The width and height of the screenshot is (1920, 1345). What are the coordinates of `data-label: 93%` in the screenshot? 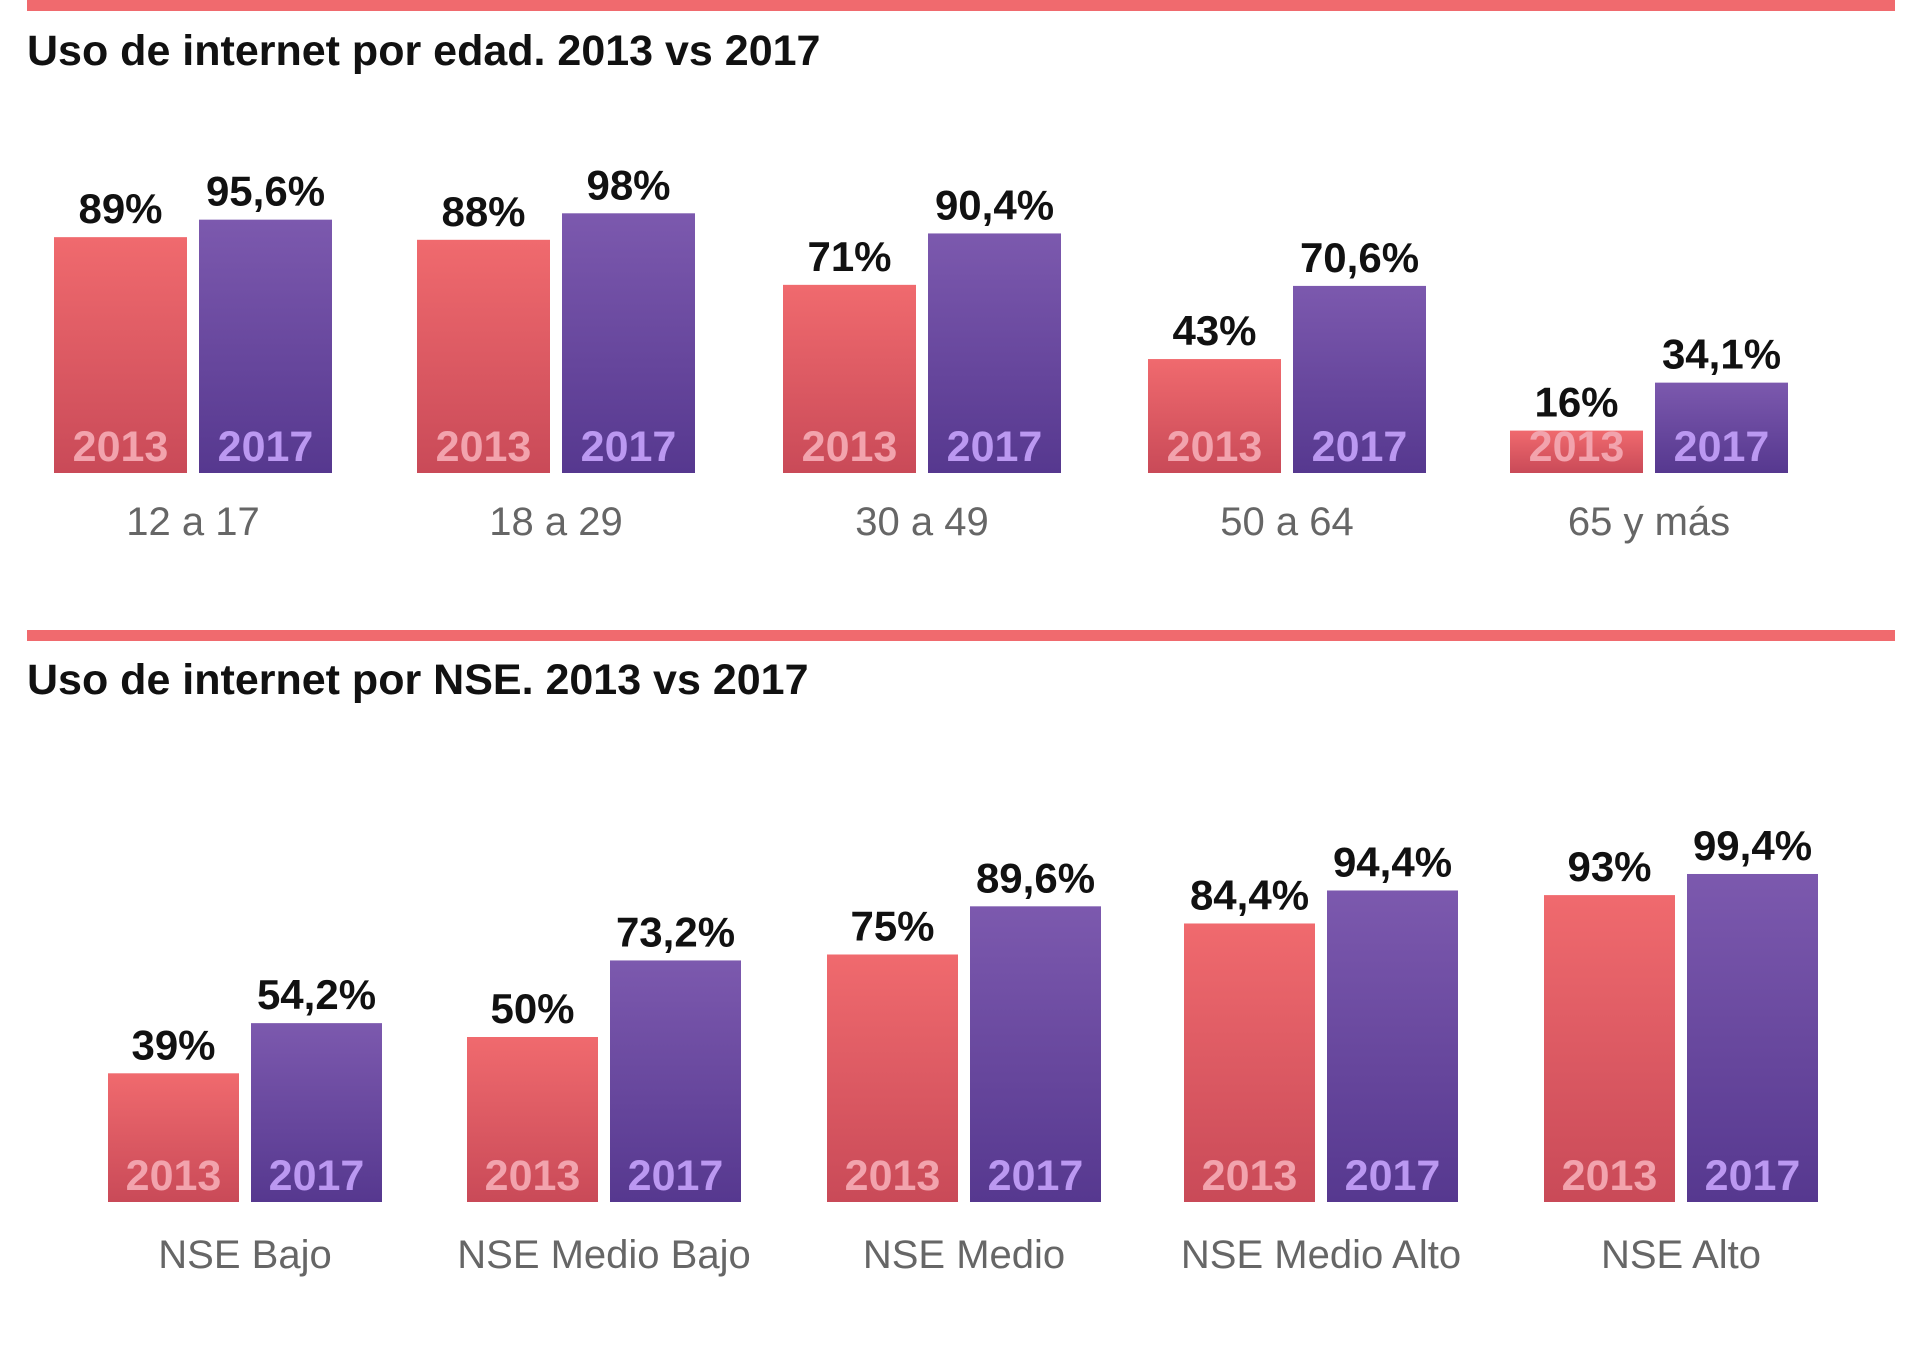 It's located at (1609, 866).